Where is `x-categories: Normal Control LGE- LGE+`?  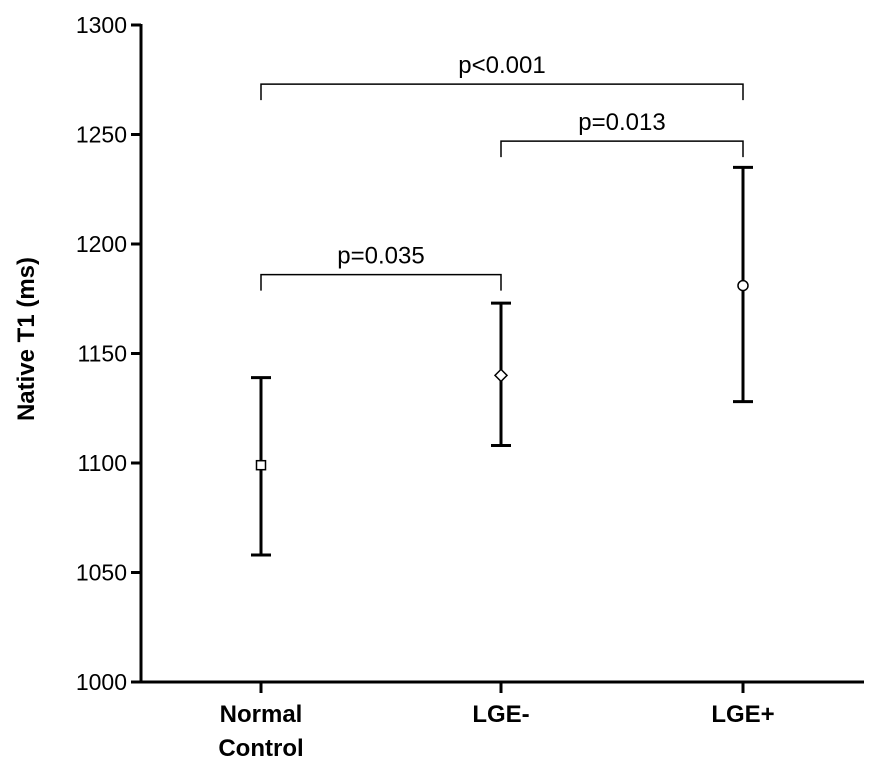 x-categories: Normal Control LGE- LGE+ is located at coordinates (496, 722).